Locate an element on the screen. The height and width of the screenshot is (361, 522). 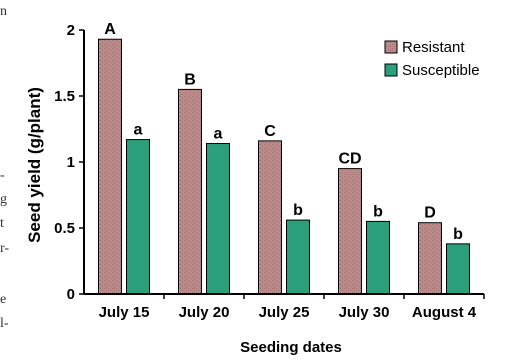
y-tick-label: 1 is located at coordinates (71, 162).